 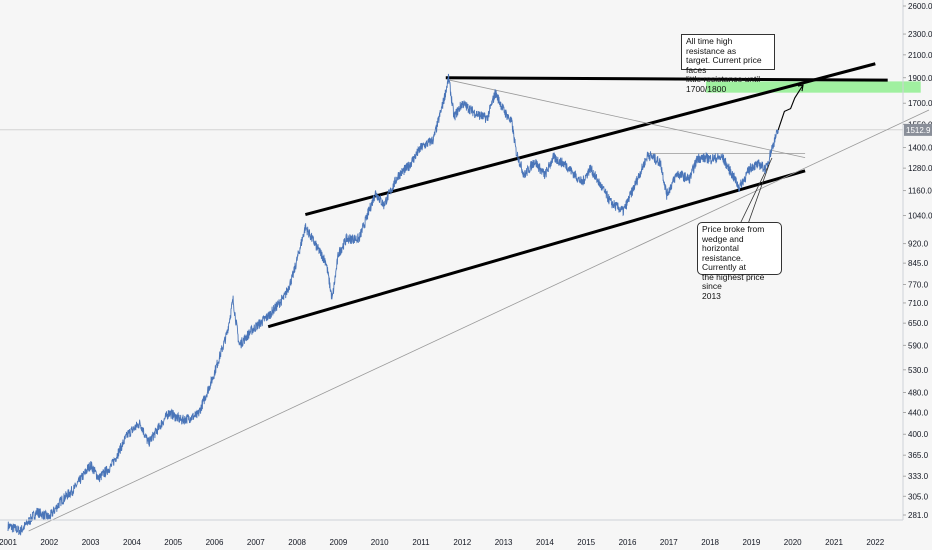 I want to click on y-tick-label-7: 1280.0, so click(x=920, y=168).